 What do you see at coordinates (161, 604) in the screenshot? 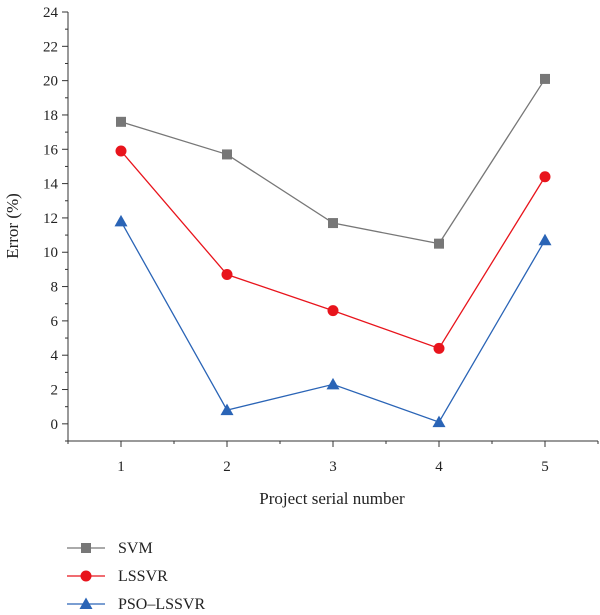
I see `legend-label-2: PSO–LSSVR` at bounding box center [161, 604].